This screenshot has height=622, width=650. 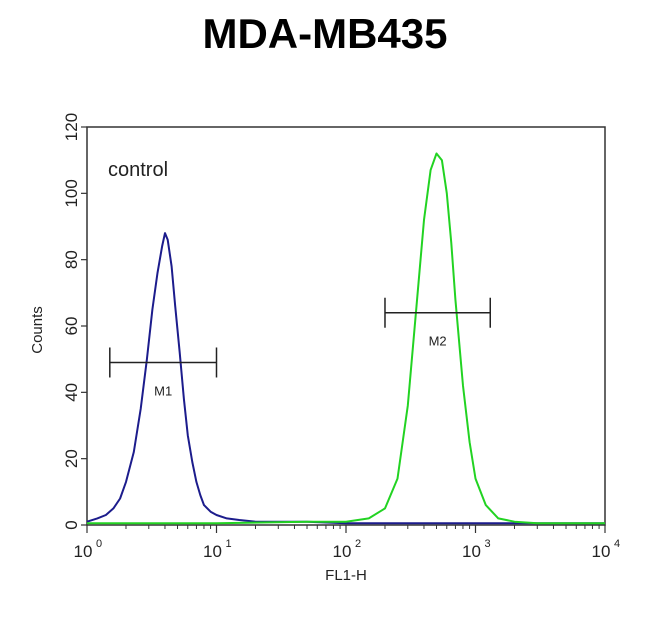 I want to click on y-axis-label: Counts, so click(x=37, y=330).